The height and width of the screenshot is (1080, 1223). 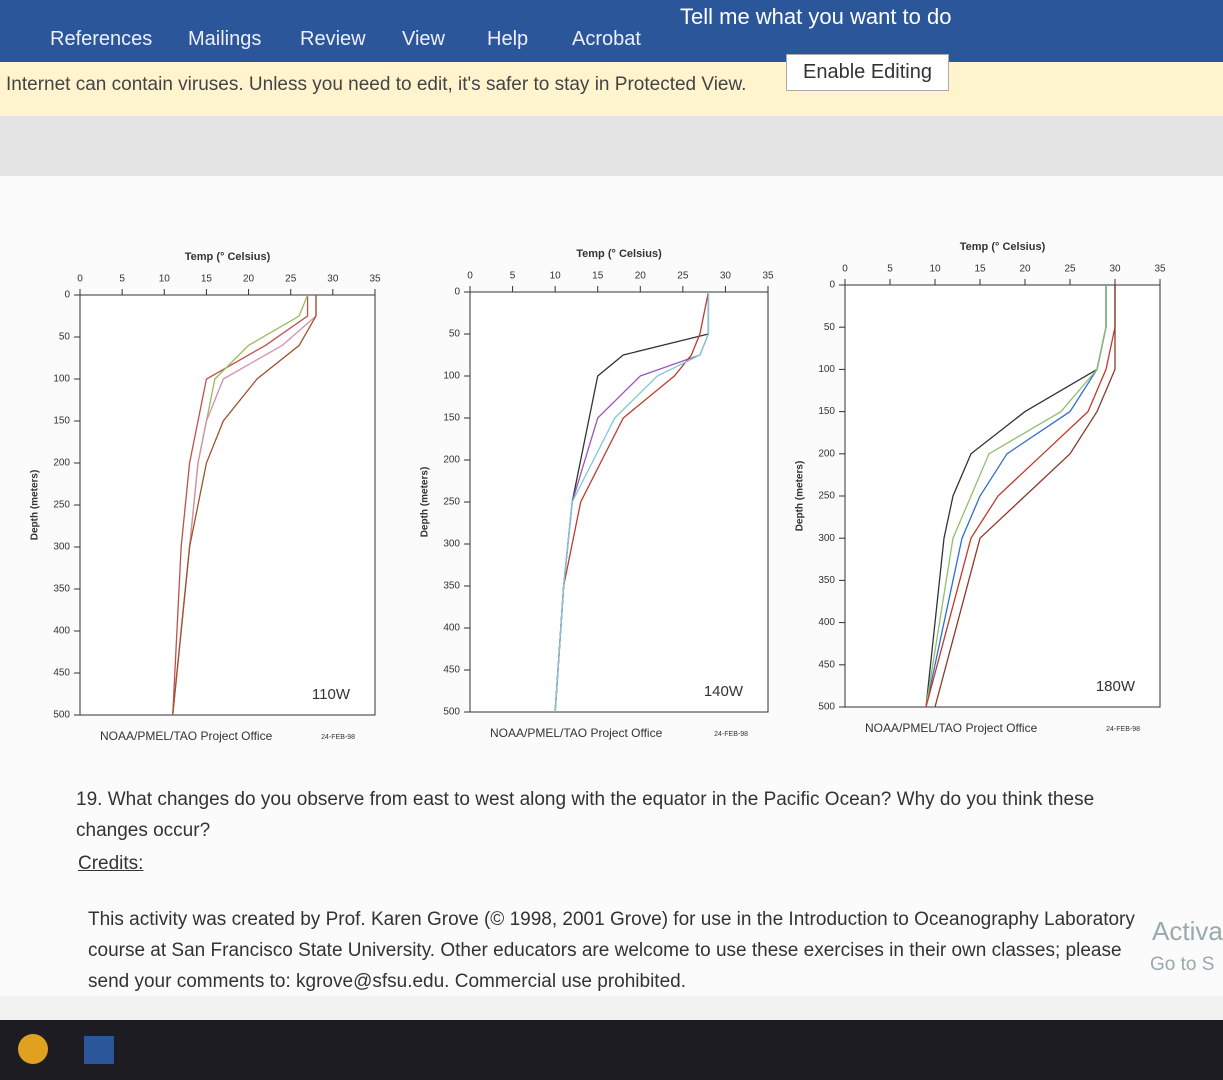 I want to click on ribbon-tab: View, so click(x=423, y=39).